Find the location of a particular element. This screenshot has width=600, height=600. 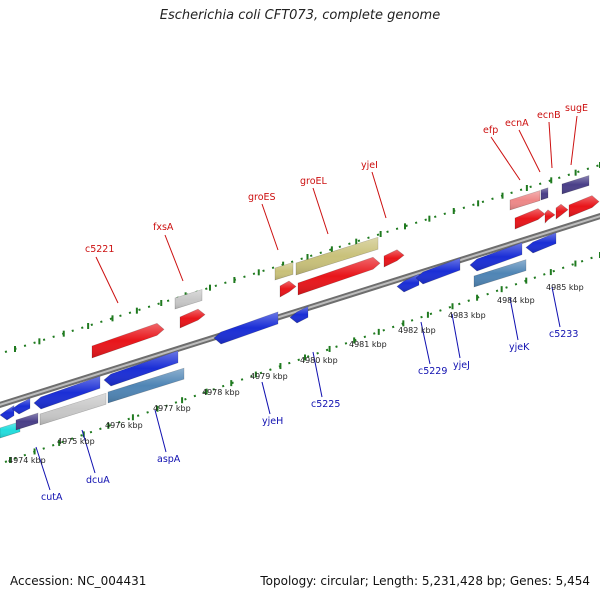

gene-yjeH-rev-shade is located at coordinates (246, 327).